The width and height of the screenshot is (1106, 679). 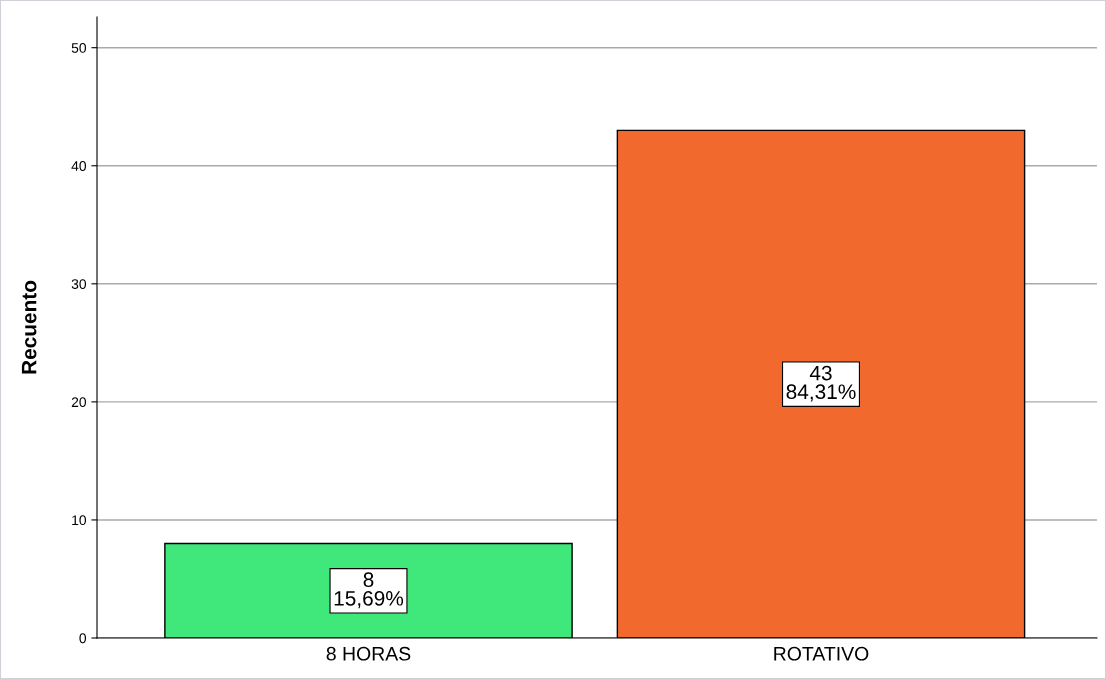 What do you see at coordinates (29, 327) in the screenshot?
I see `y-axis-title: Recuento` at bounding box center [29, 327].